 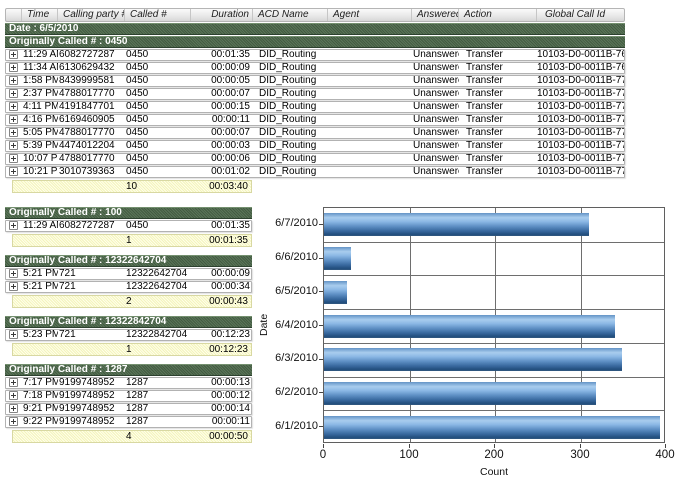 I want to click on date-group-header: Date : 6/5/2010, so click(x=315, y=29).